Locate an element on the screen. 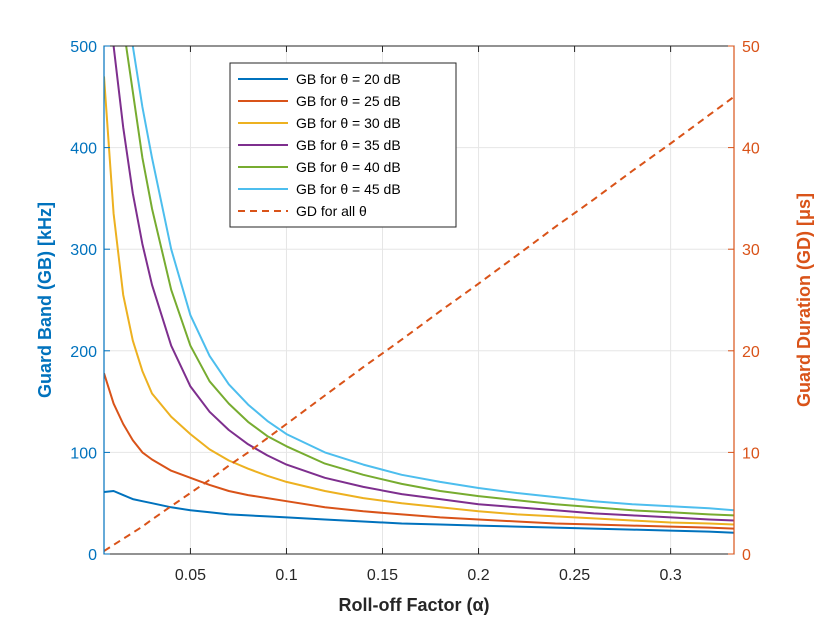  legend-label-4: GB for θ = 35 dB is located at coordinates (348, 145).